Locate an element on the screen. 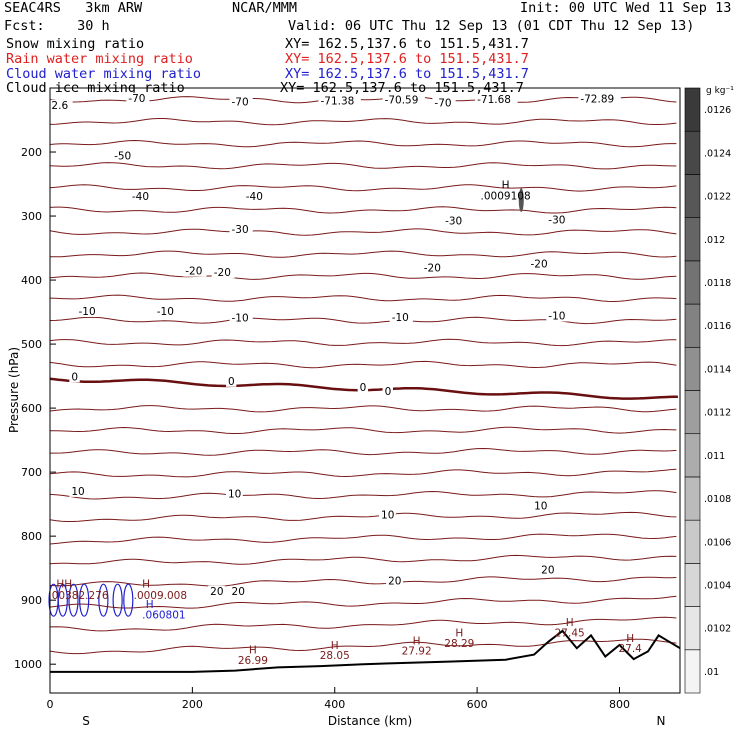  temperature-label: -70.59 is located at coordinates (402, 101).